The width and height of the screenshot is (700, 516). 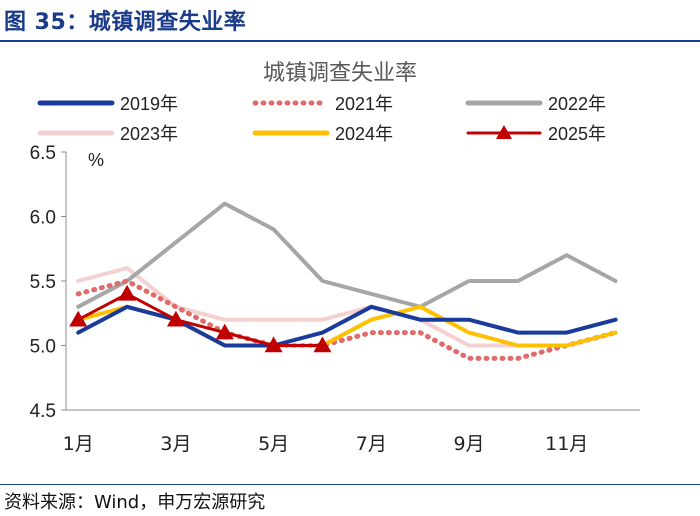 I want to click on series-line-2019年, so click(x=347, y=326).